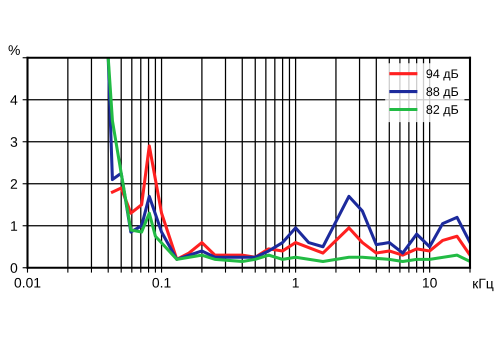 Image resolution: width=500 pixels, height=350 pixels. What do you see at coordinates (442, 92) in the screenshot?
I see `legend-label: 88 дБ` at bounding box center [442, 92].